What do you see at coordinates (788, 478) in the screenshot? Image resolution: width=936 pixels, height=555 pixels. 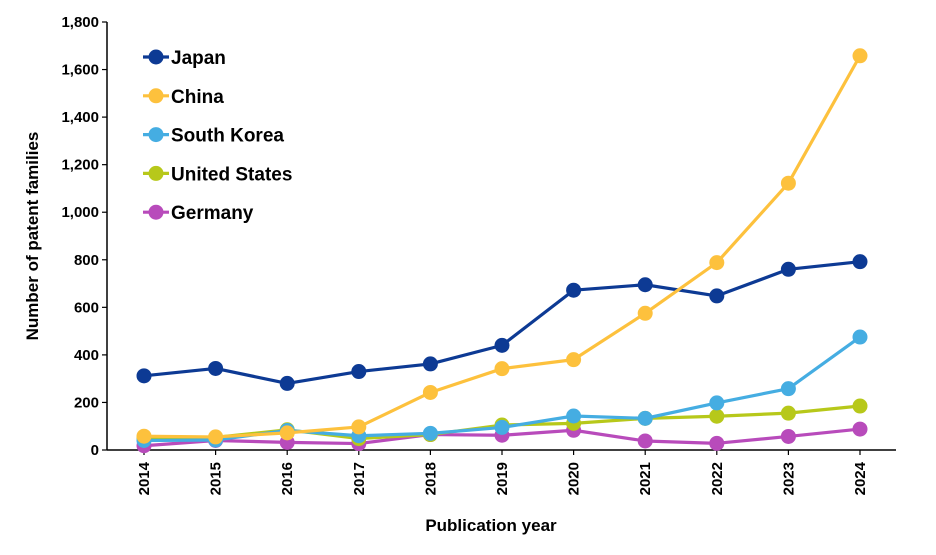 I see `x-tick-label: 2023` at bounding box center [788, 478].